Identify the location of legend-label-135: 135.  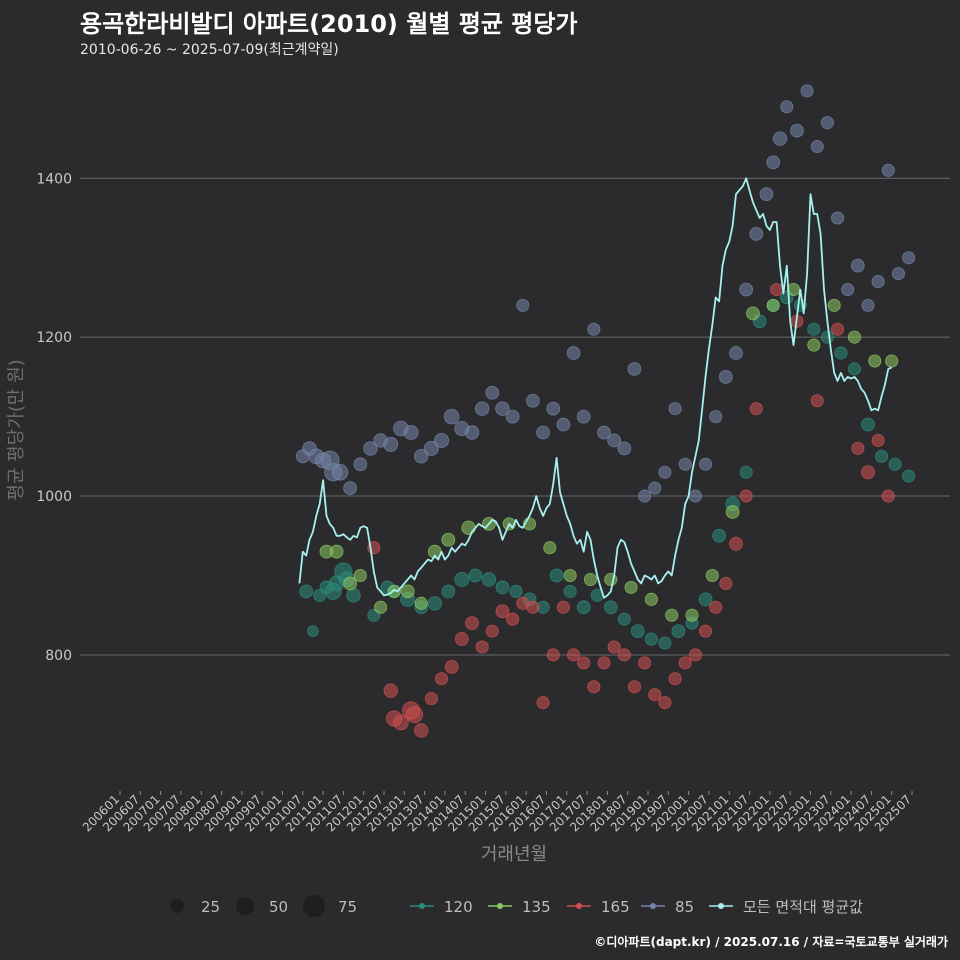
(536, 907).